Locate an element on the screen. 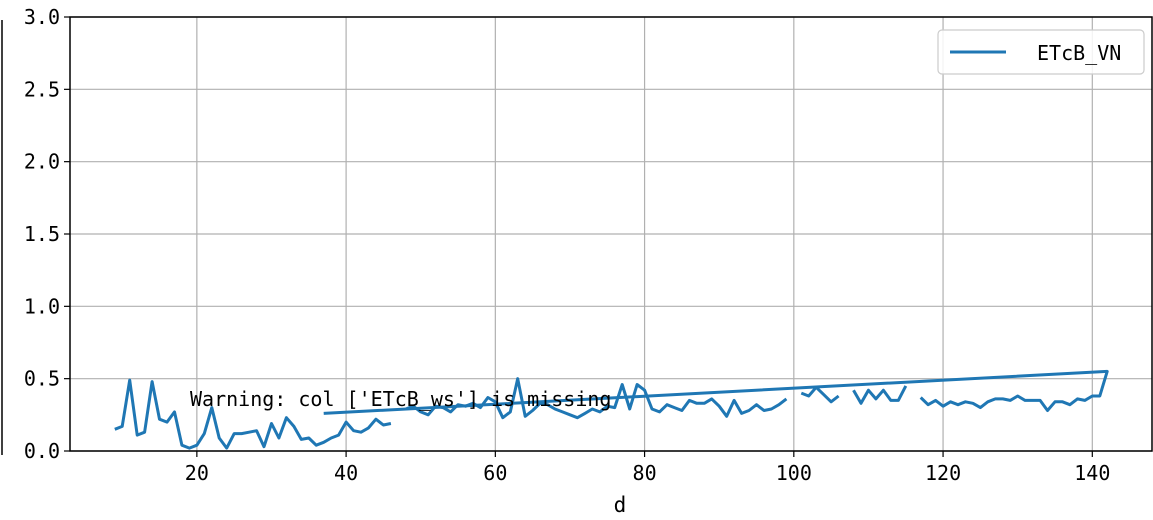 This screenshot has height=520, width=1153. y-tick-label: 1.5 is located at coordinates (42, 234).